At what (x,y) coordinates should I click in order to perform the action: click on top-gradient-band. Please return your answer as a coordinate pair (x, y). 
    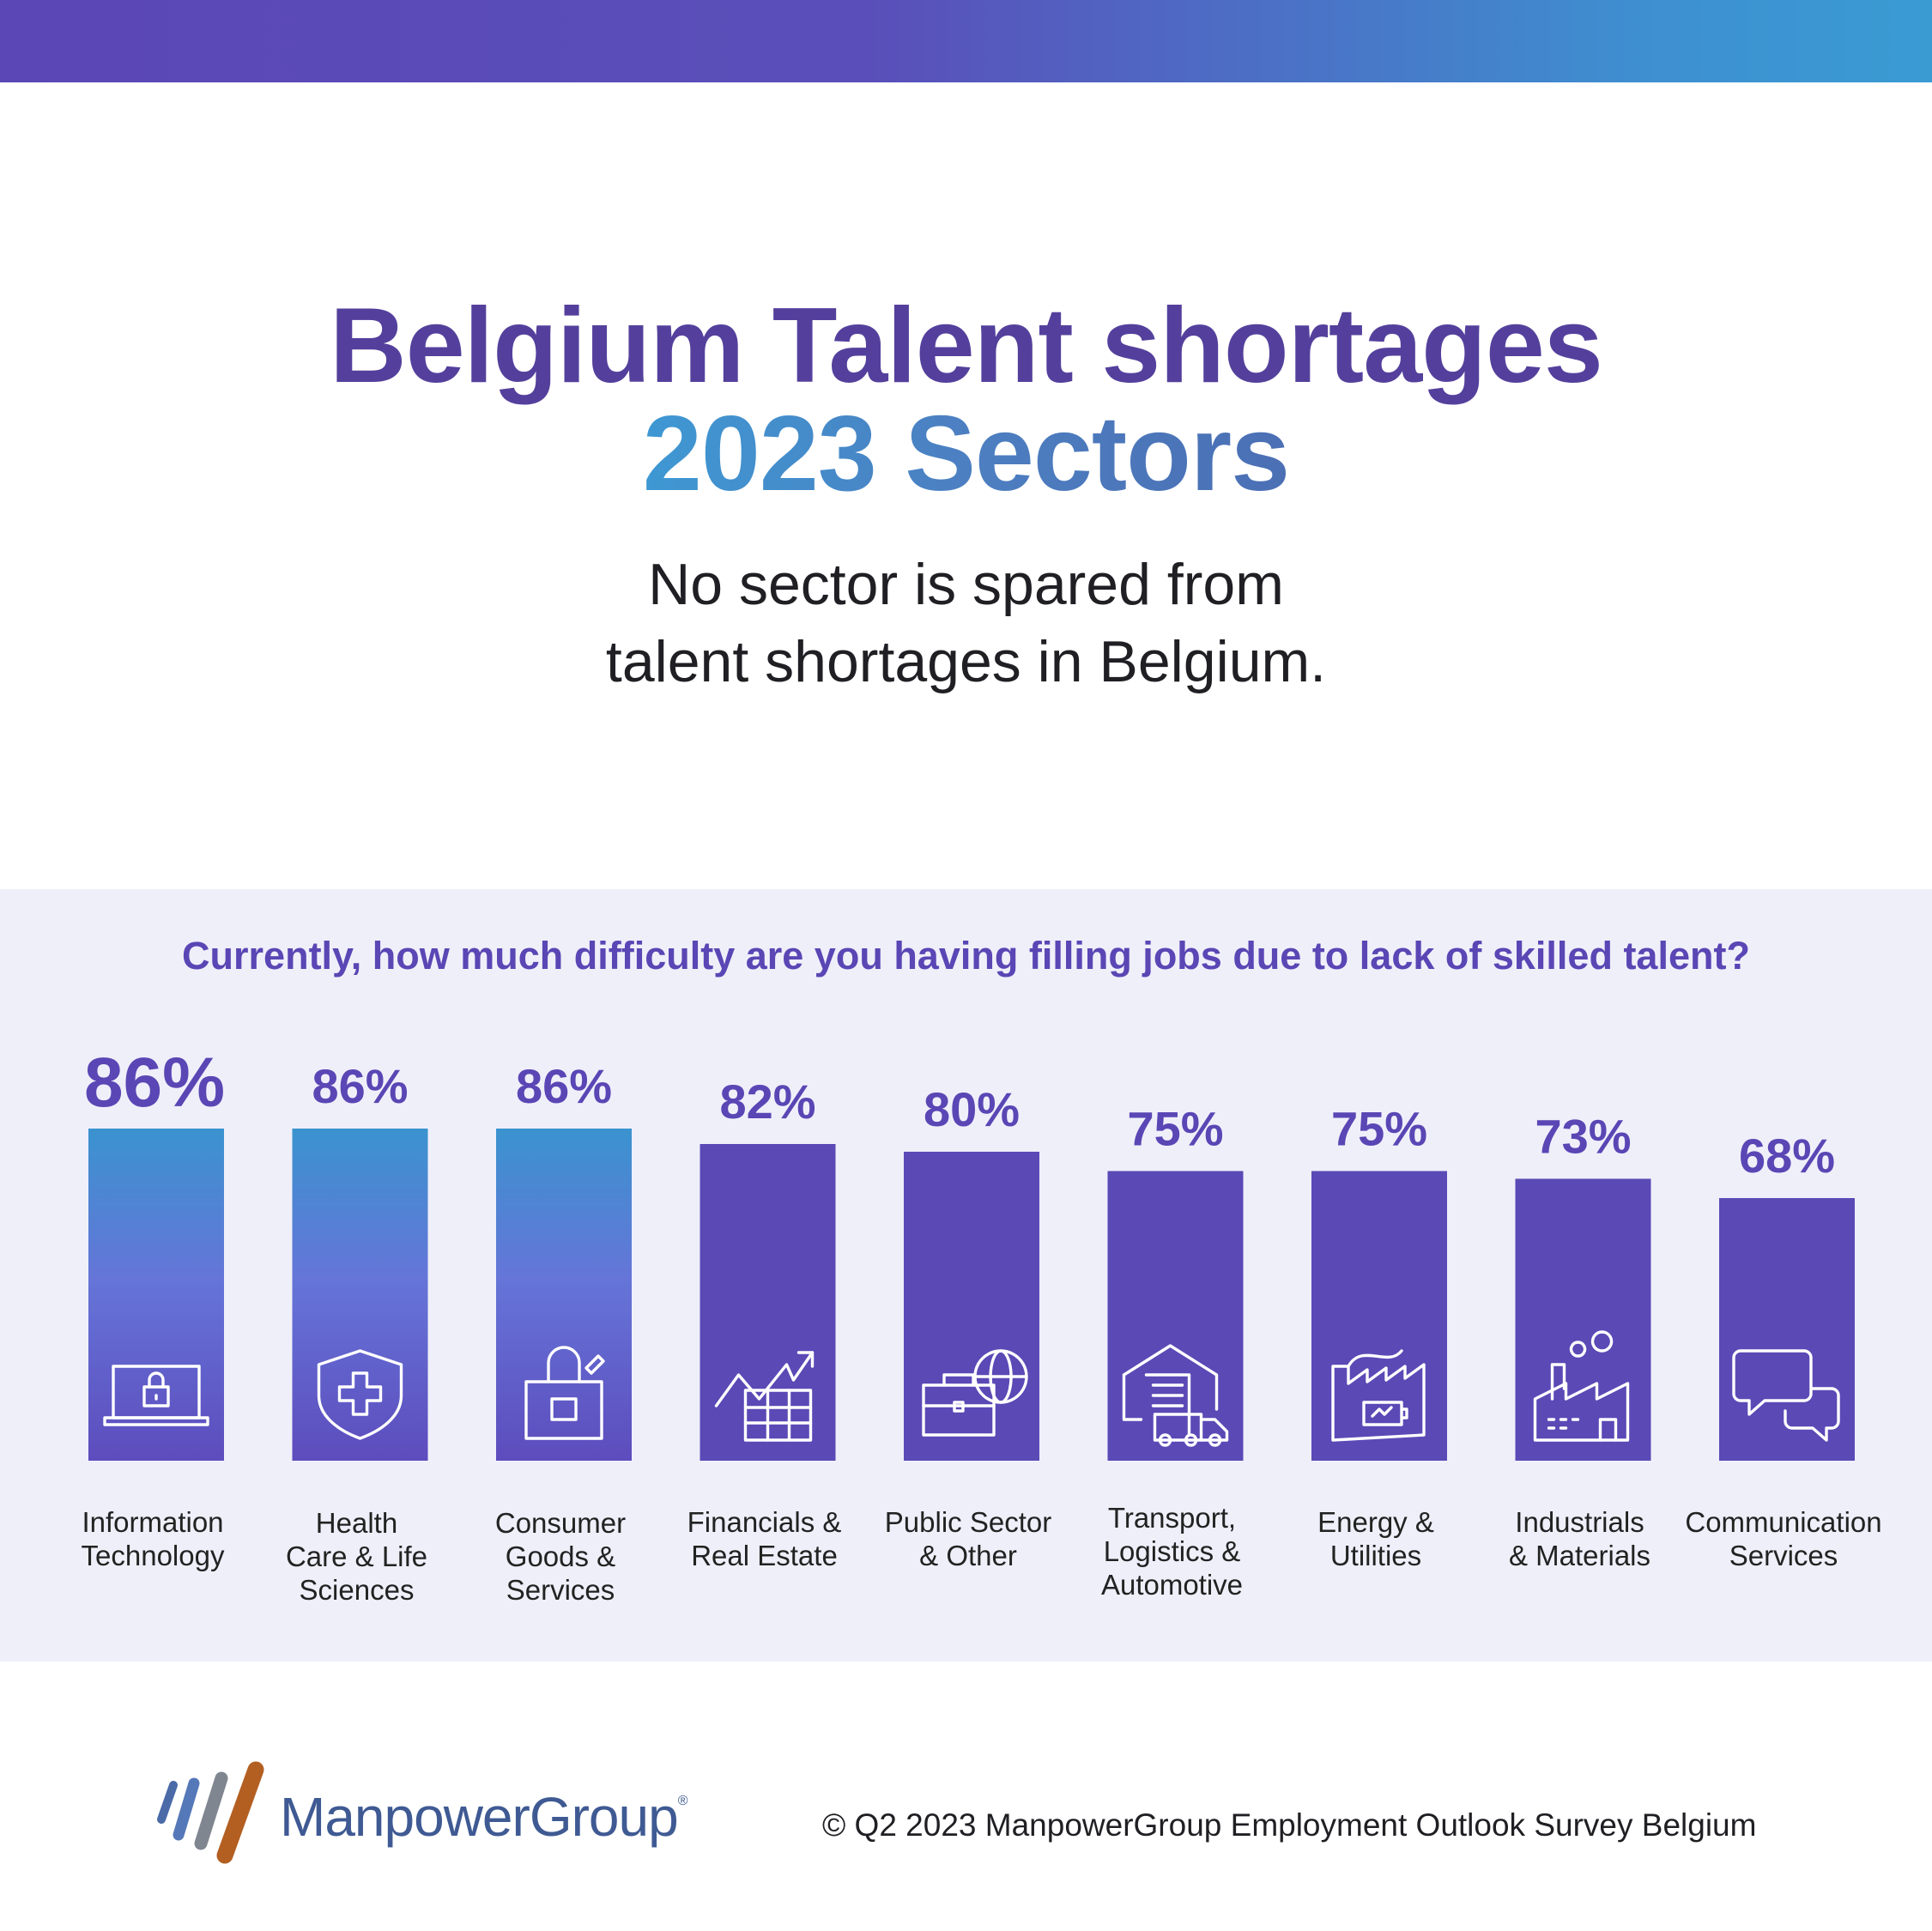
    Looking at the image, I should click on (966, 41).